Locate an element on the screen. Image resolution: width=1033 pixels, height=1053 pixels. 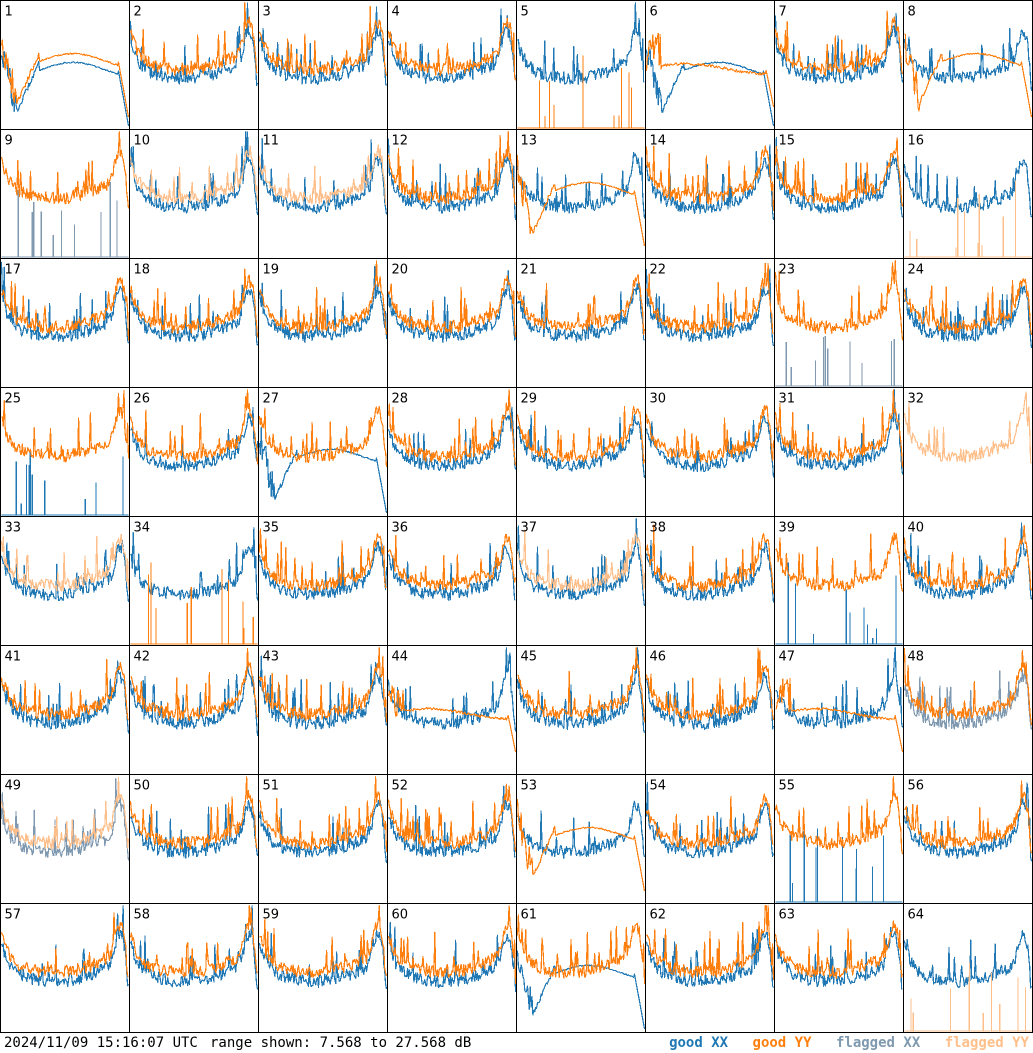
panel-number: 28 is located at coordinates (400, 399).